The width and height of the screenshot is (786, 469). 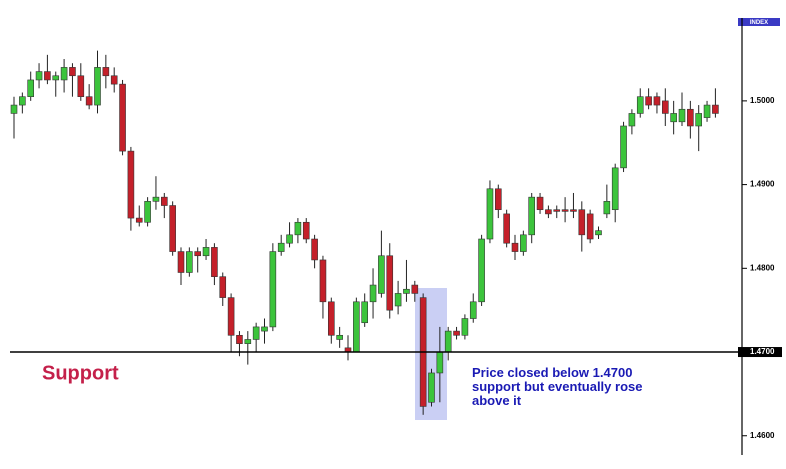 I want to click on y-tick-label: 1.4800, so click(x=762, y=267).